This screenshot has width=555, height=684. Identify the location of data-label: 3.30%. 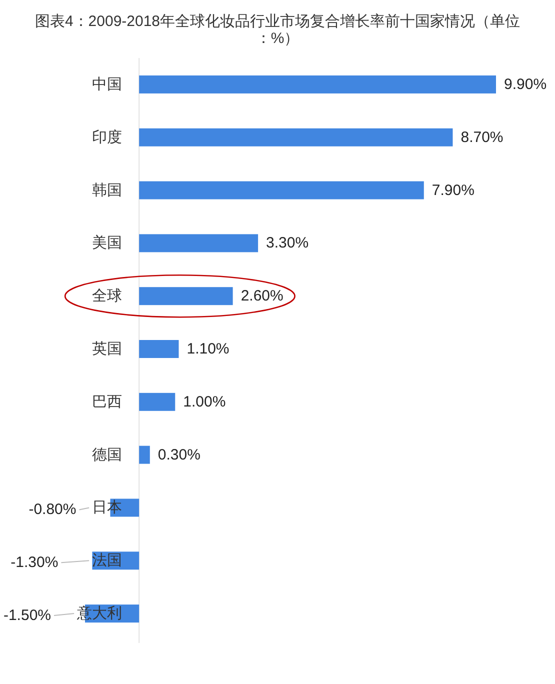
(287, 243).